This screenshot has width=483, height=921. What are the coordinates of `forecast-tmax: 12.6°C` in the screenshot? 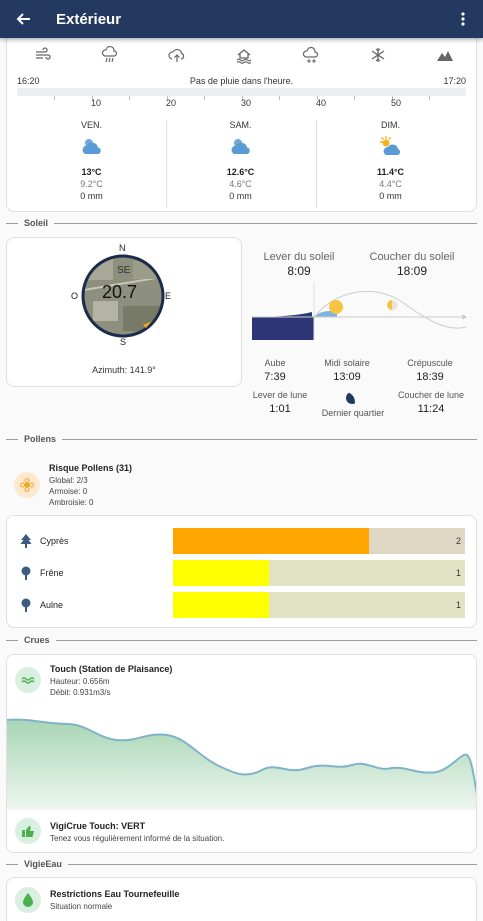 It's located at (240, 172).